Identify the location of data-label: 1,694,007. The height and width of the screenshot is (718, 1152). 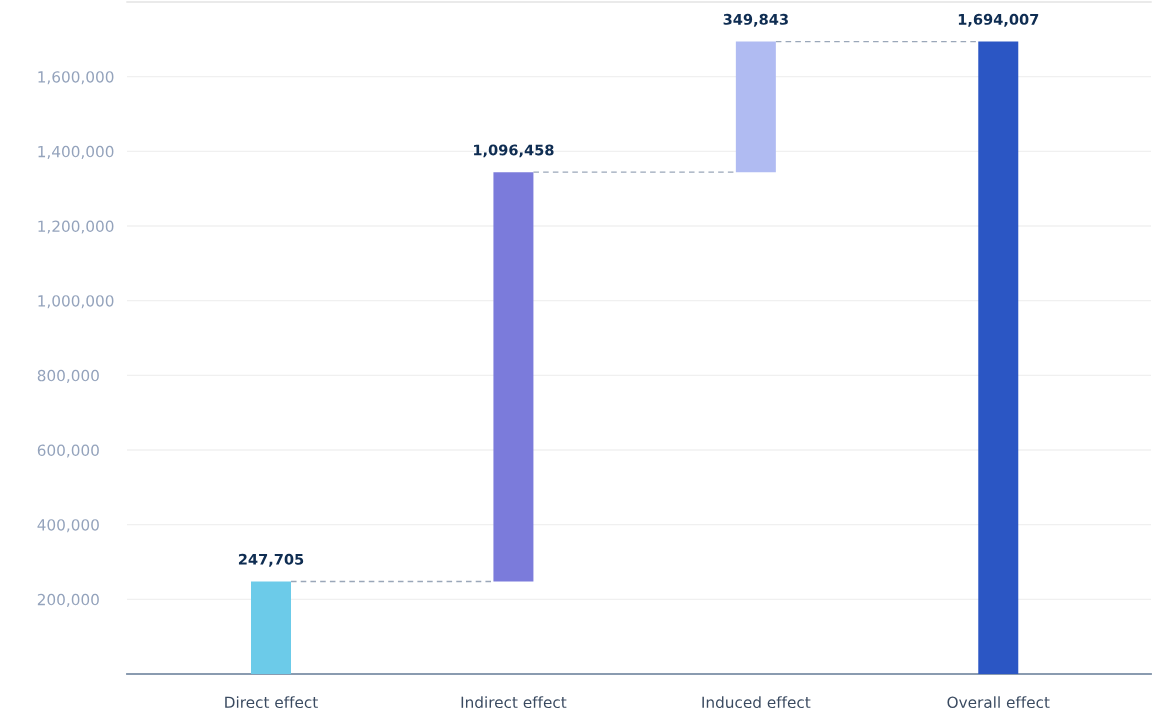
(998, 20).